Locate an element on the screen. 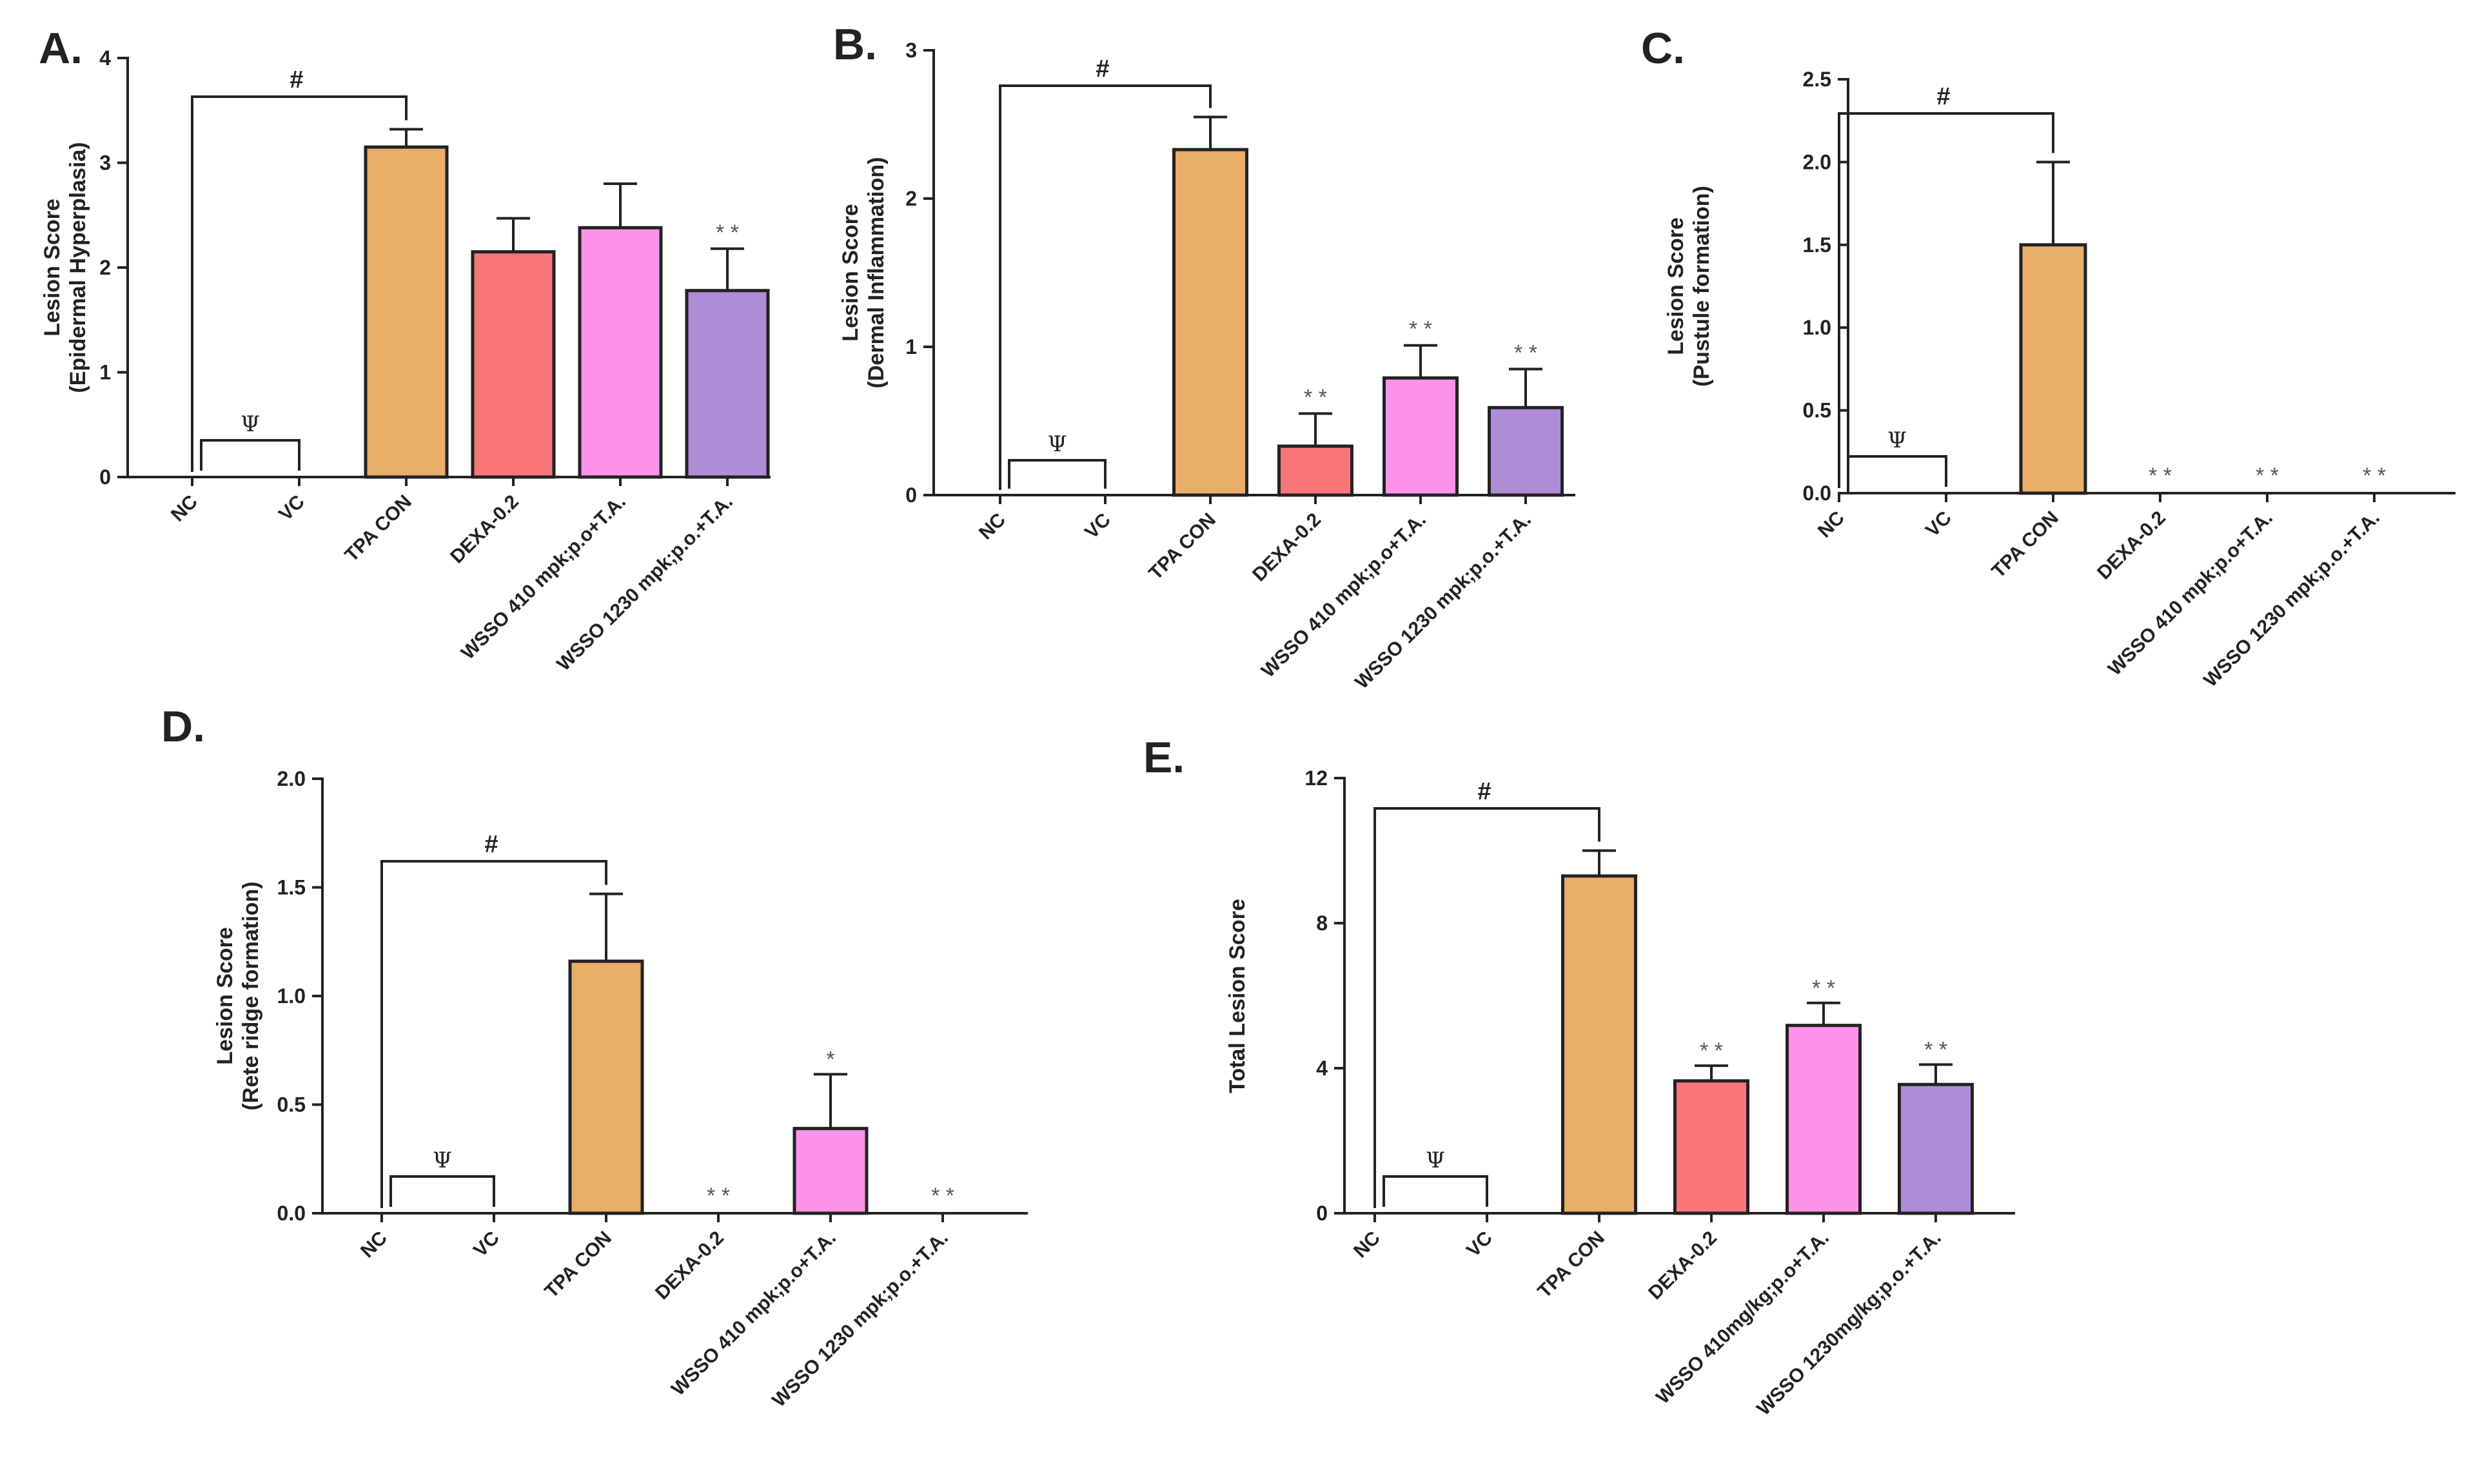 The height and width of the screenshot is (1484, 2480). y-tick-label: 3 is located at coordinates (105, 163).